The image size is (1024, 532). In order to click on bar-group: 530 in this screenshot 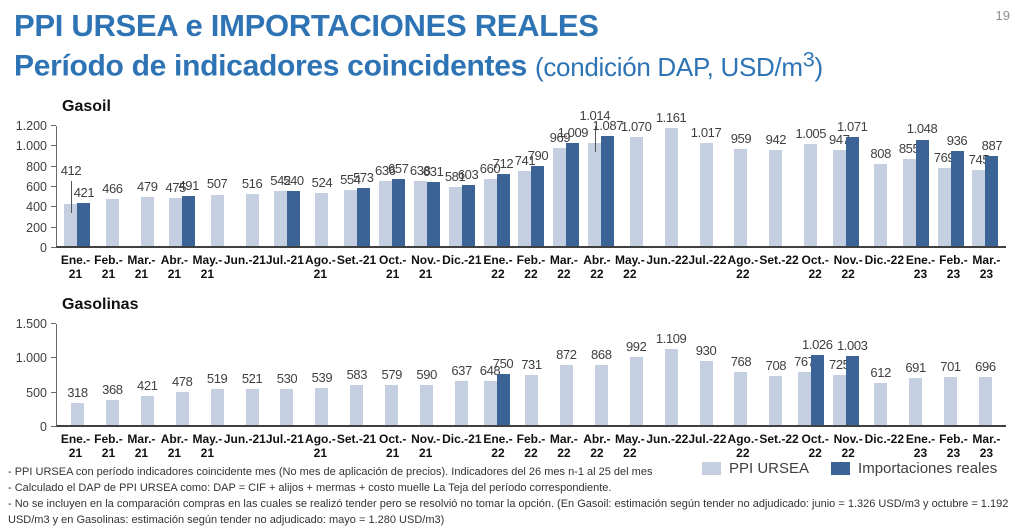, I will do `click(287, 374)`.